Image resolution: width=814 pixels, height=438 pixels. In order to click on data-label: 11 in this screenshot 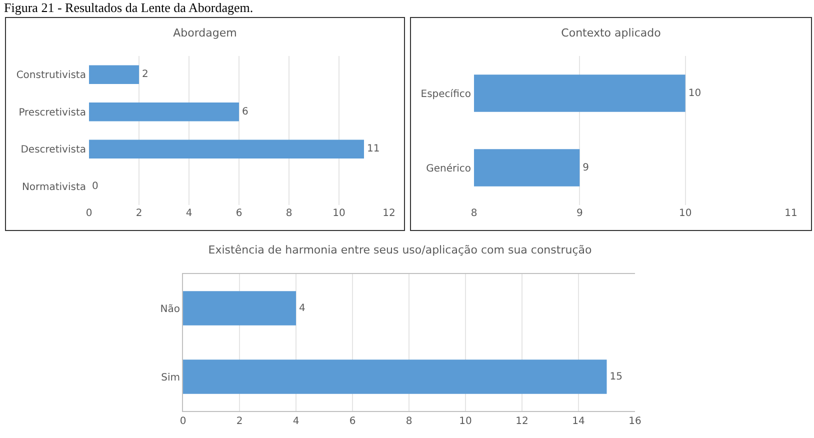, I will do `click(373, 149)`.